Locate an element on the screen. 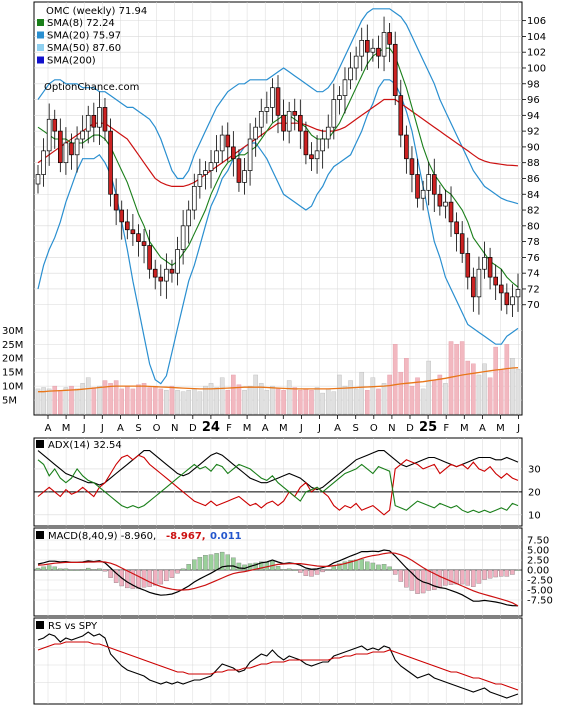 This screenshot has width=566, height=706. month-tick-label: 24 is located at coordinates (211, 427).